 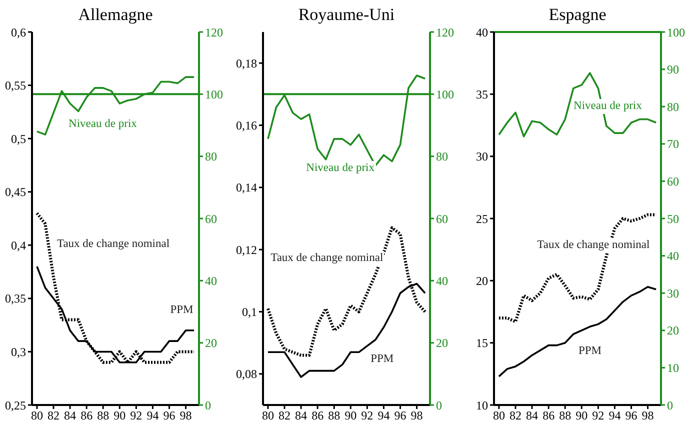 I want to click on y-tick-label: 15, so click(x=482, y=343).